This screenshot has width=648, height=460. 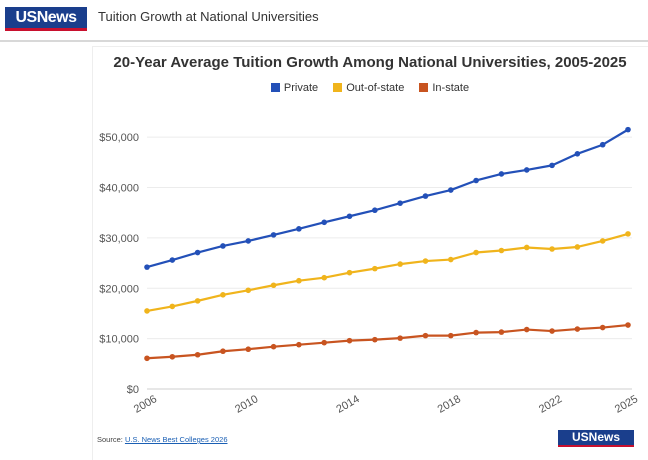 What do you see at coordinates (347, 404) in the screenshot?
I see `x-tick-label: 2014` at bounding box center [347, 404].